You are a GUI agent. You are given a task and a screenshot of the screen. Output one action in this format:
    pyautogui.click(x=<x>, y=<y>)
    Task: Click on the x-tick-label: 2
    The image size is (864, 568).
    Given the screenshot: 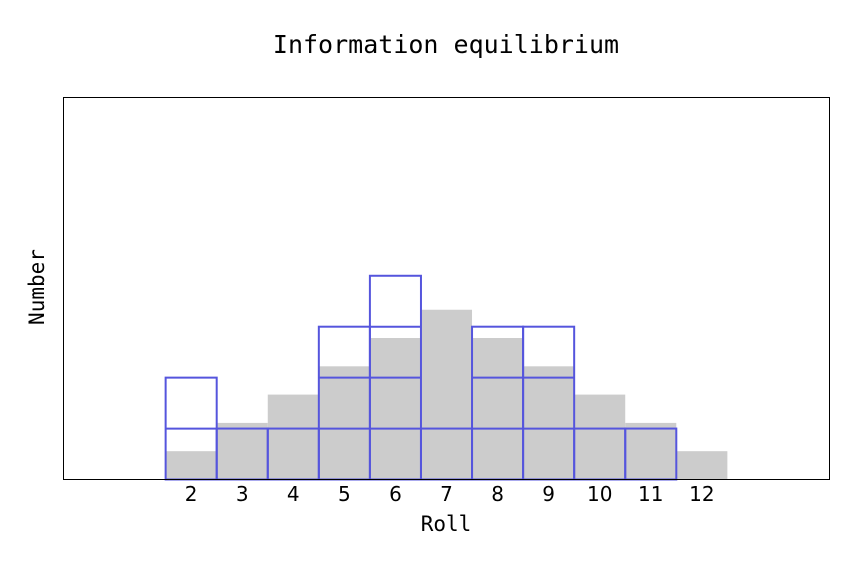 What is the action you would take?
    pyautogui.click(x=191, y=494)
    